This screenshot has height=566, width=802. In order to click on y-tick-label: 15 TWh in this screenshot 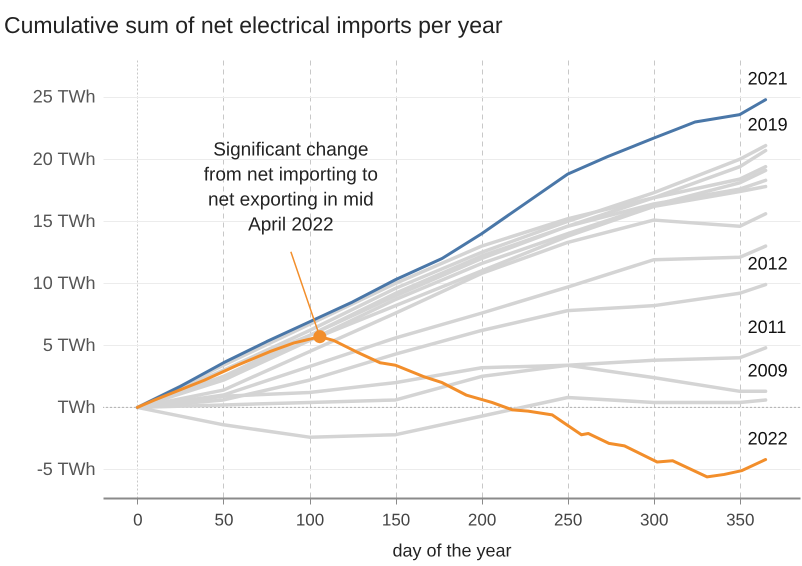, I will do `click(64, 220)`.